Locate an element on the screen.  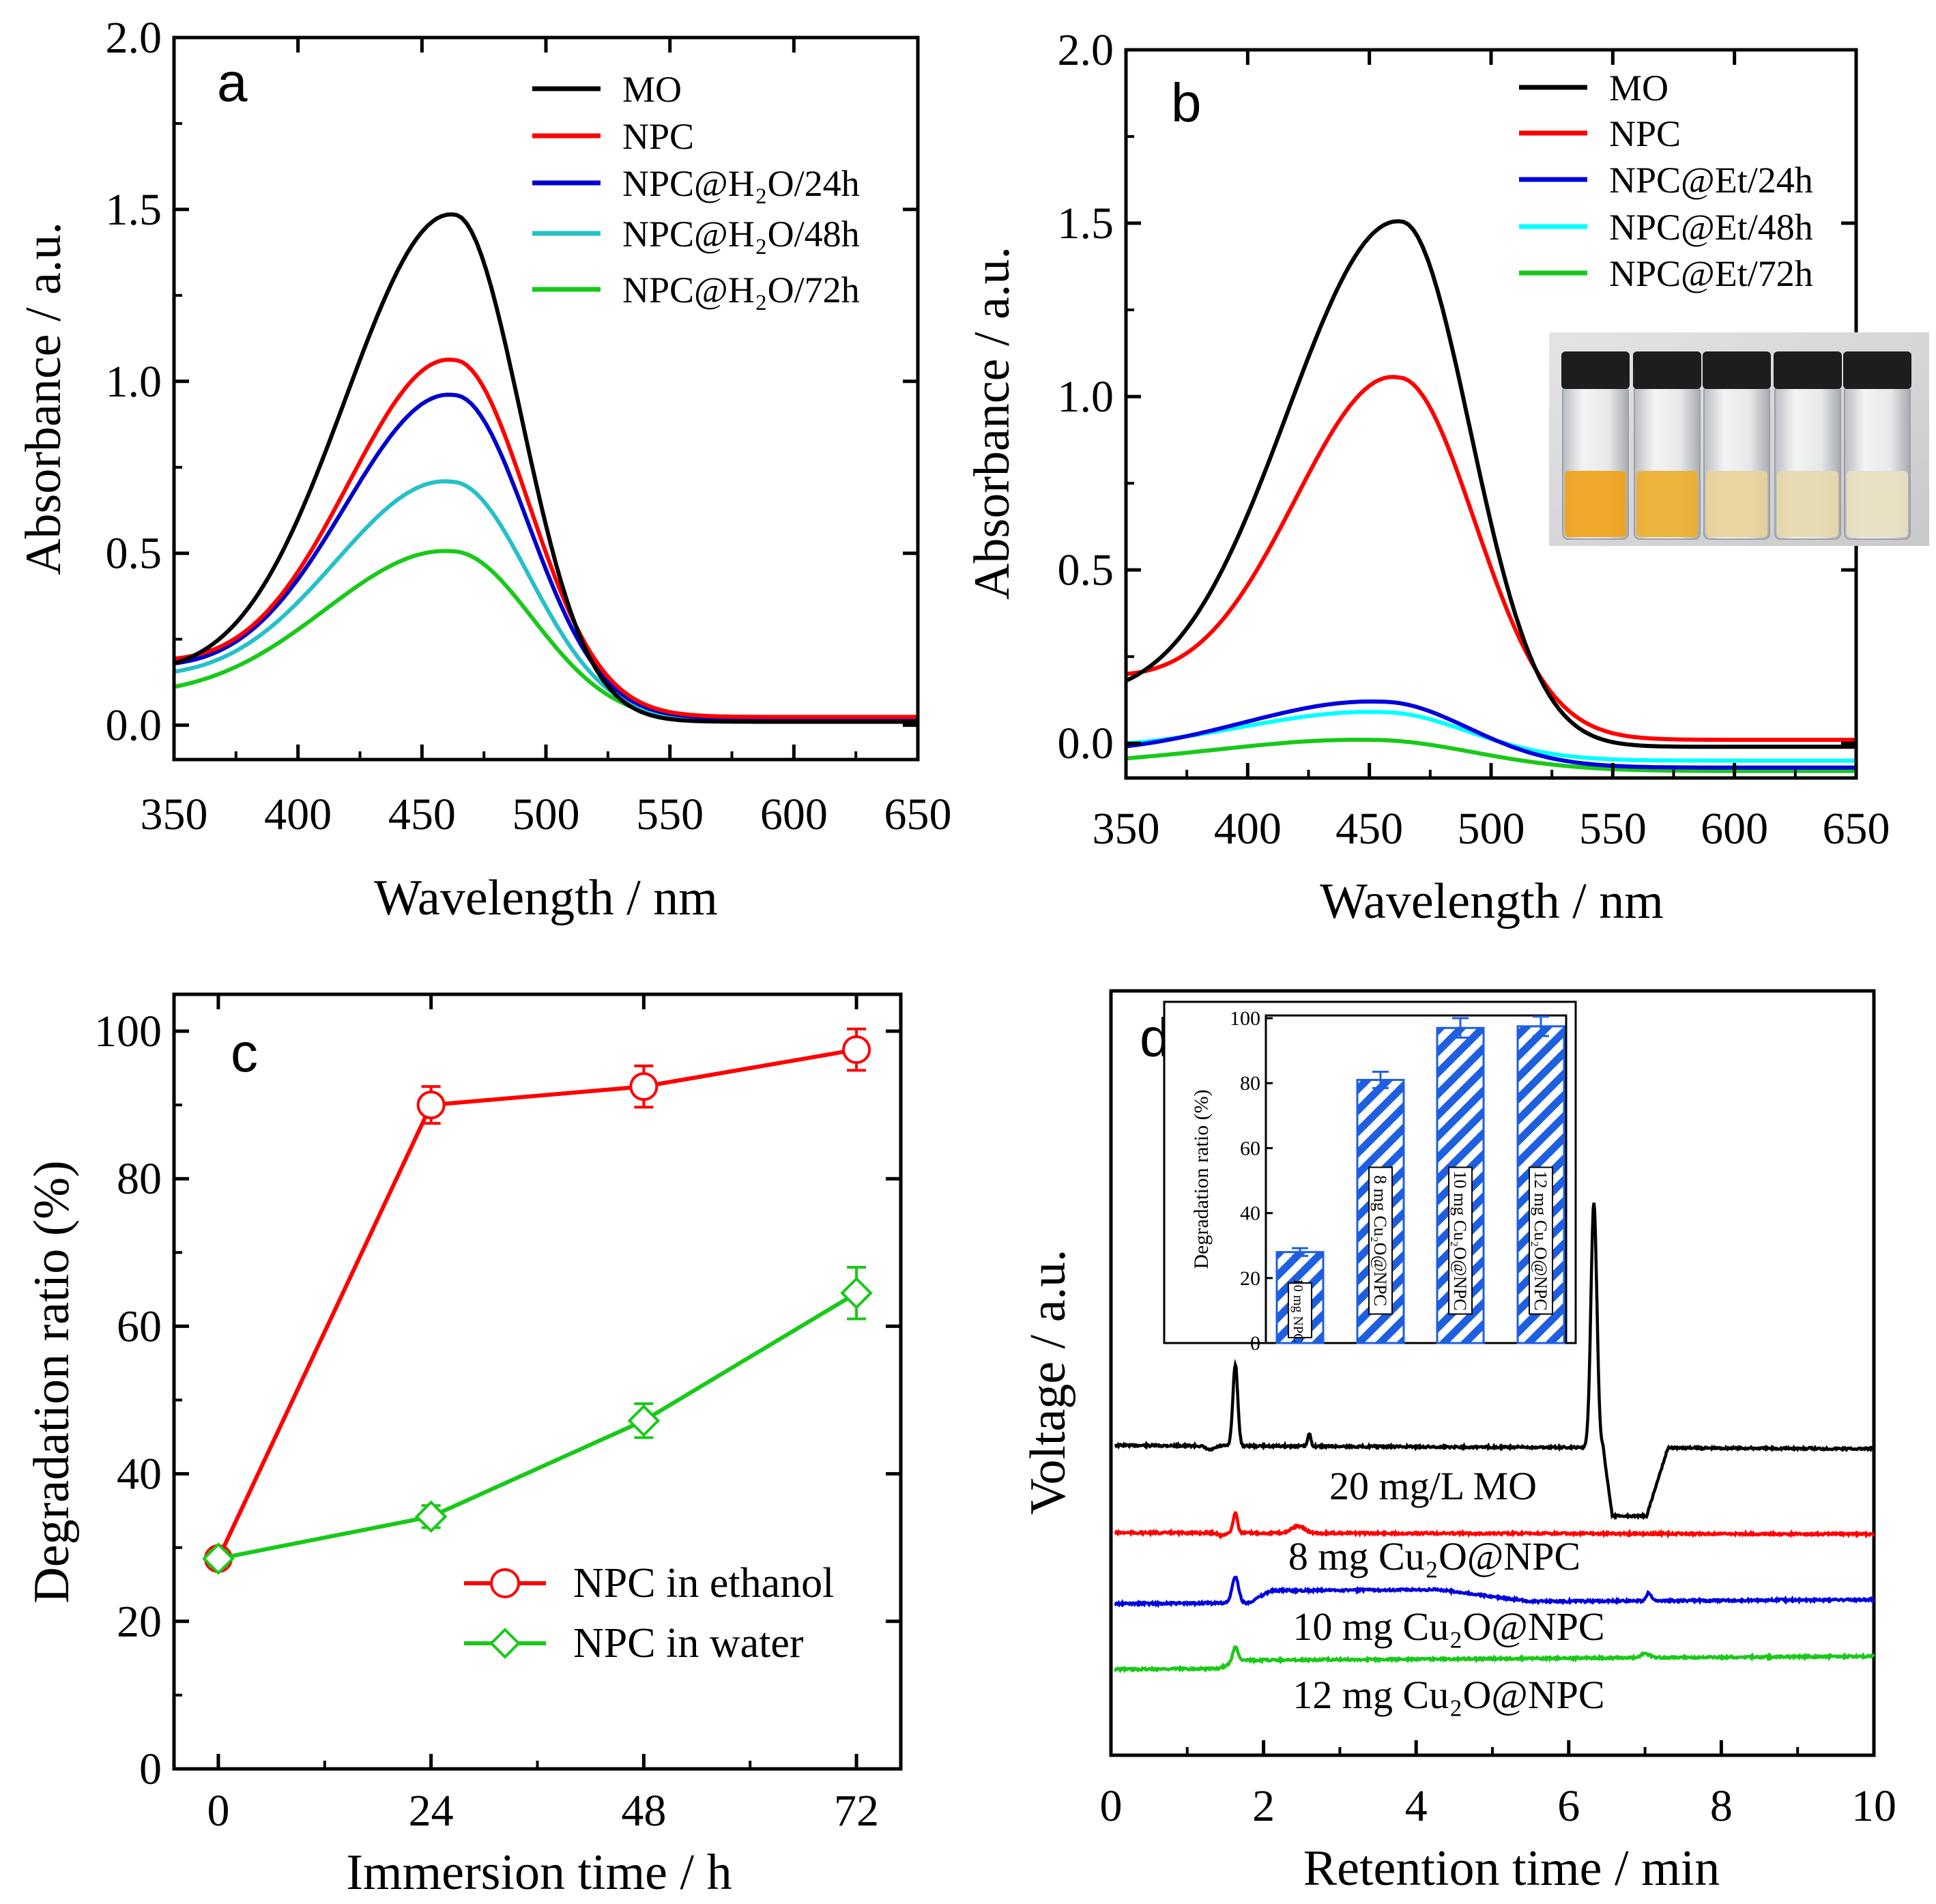
legend-a-label-3: NPC@H₂O/48h is located at coordinates (741, 234).